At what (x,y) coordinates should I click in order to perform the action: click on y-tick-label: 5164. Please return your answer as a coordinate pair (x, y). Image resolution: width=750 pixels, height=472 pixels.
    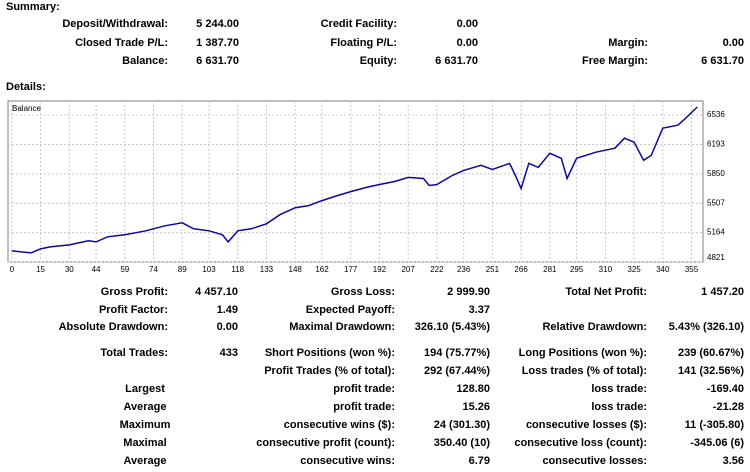
    Looking at the image, I should click on (716, 232).